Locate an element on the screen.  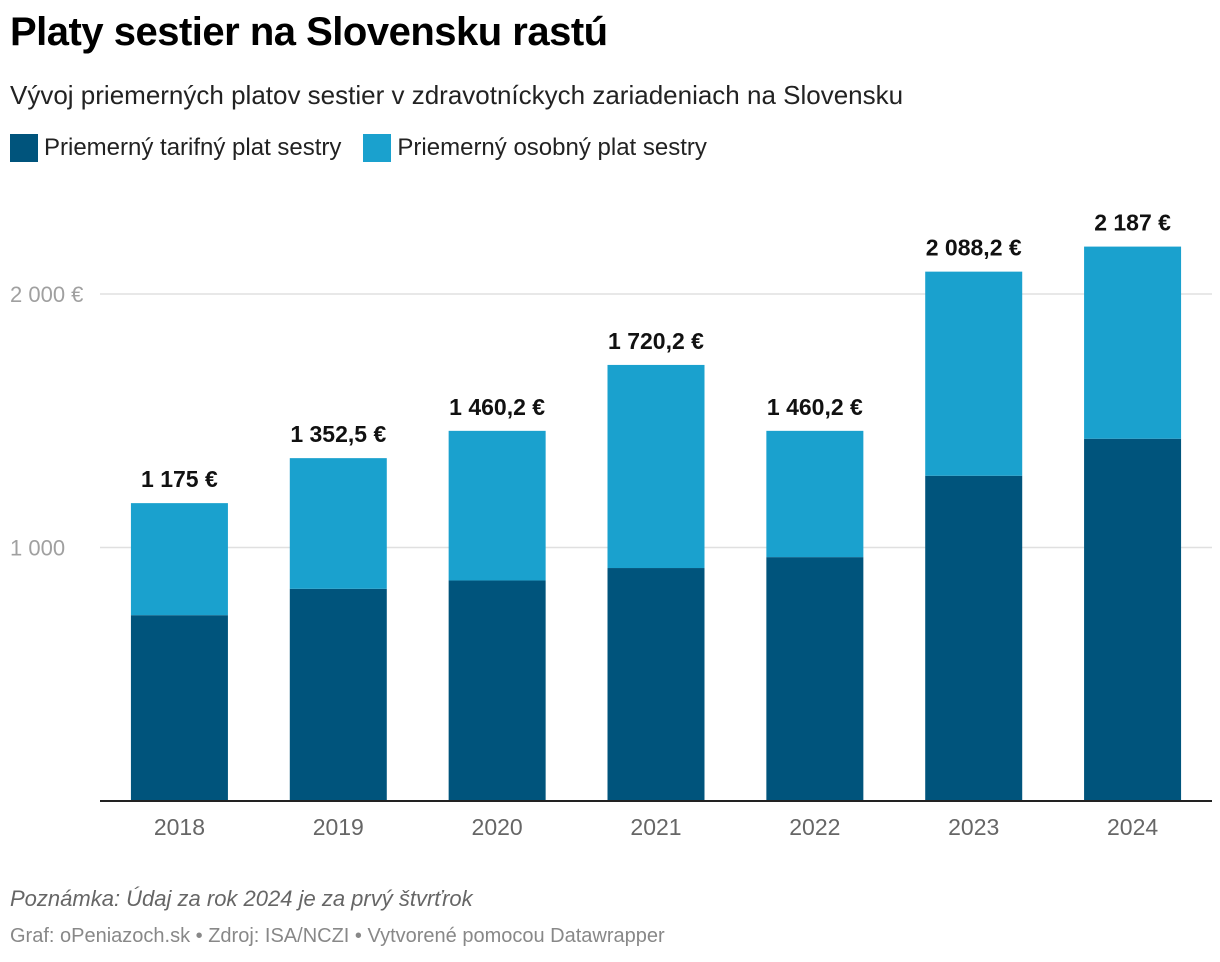
bar-total-label: 2 088,2 € is located at coordinates (974, 248).